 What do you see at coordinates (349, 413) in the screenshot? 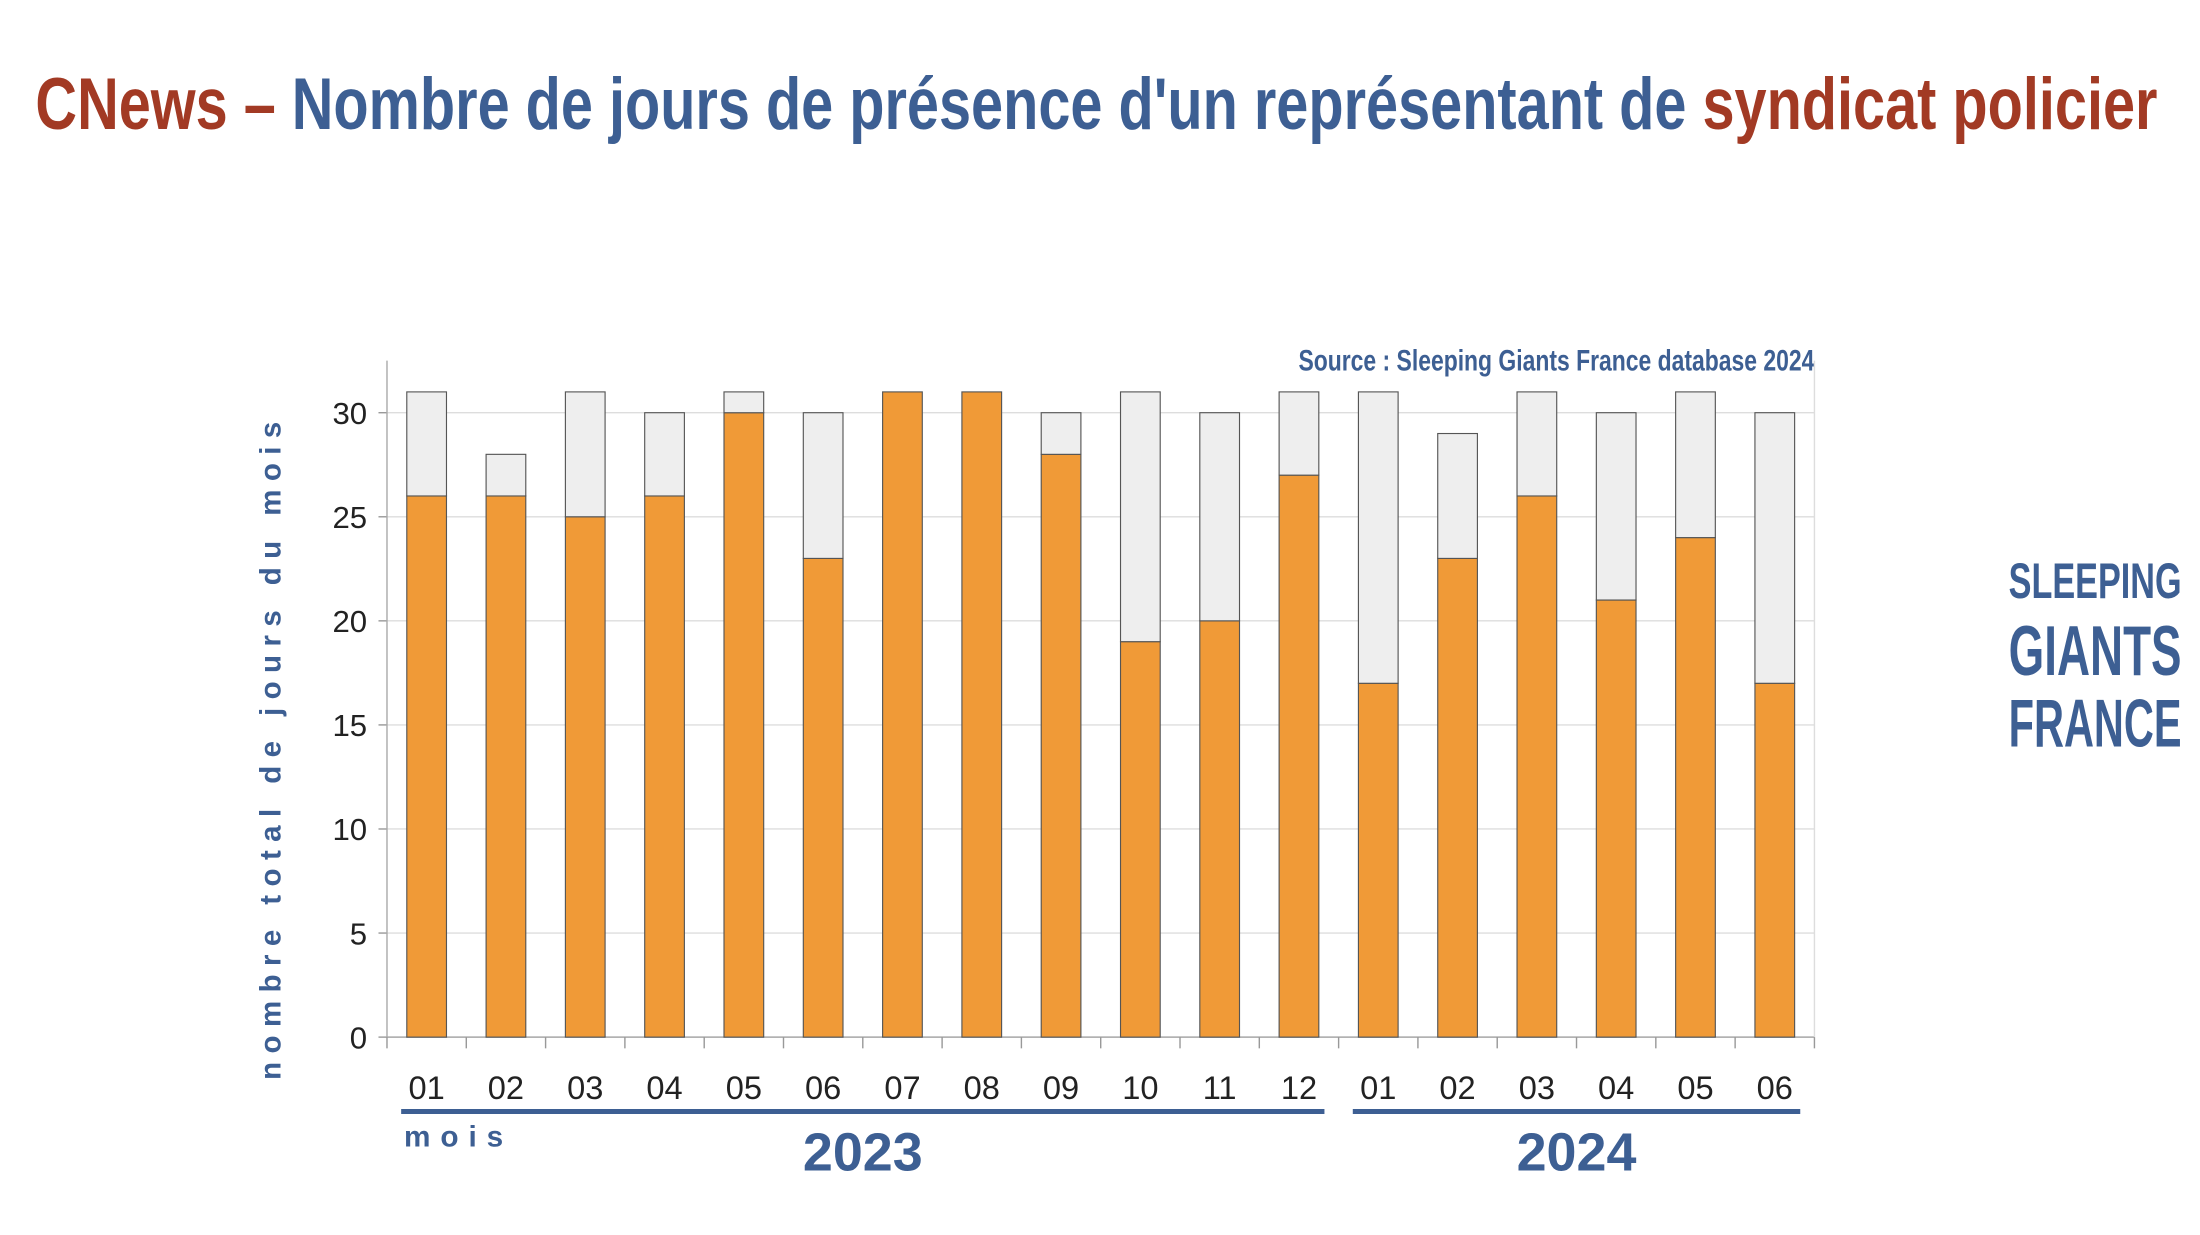
I see `y-tick-label: 30` at bounding box center [349, 413].